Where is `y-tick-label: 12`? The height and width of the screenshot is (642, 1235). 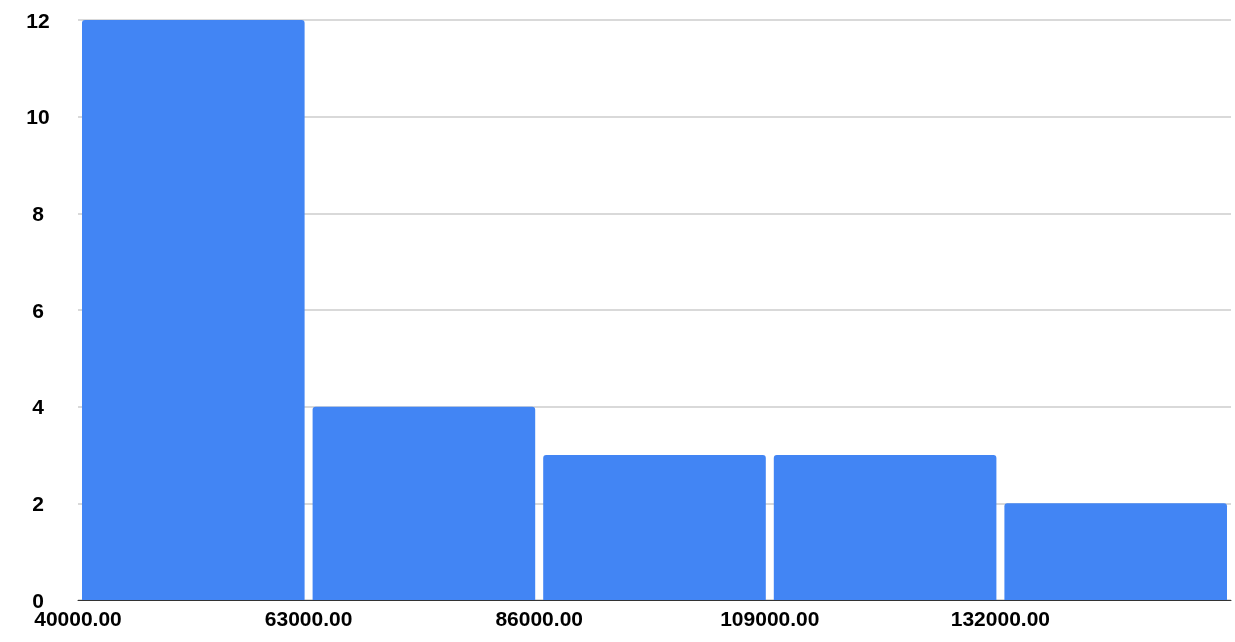
y-tick-label: 12 is located at coordinates (38, 20).